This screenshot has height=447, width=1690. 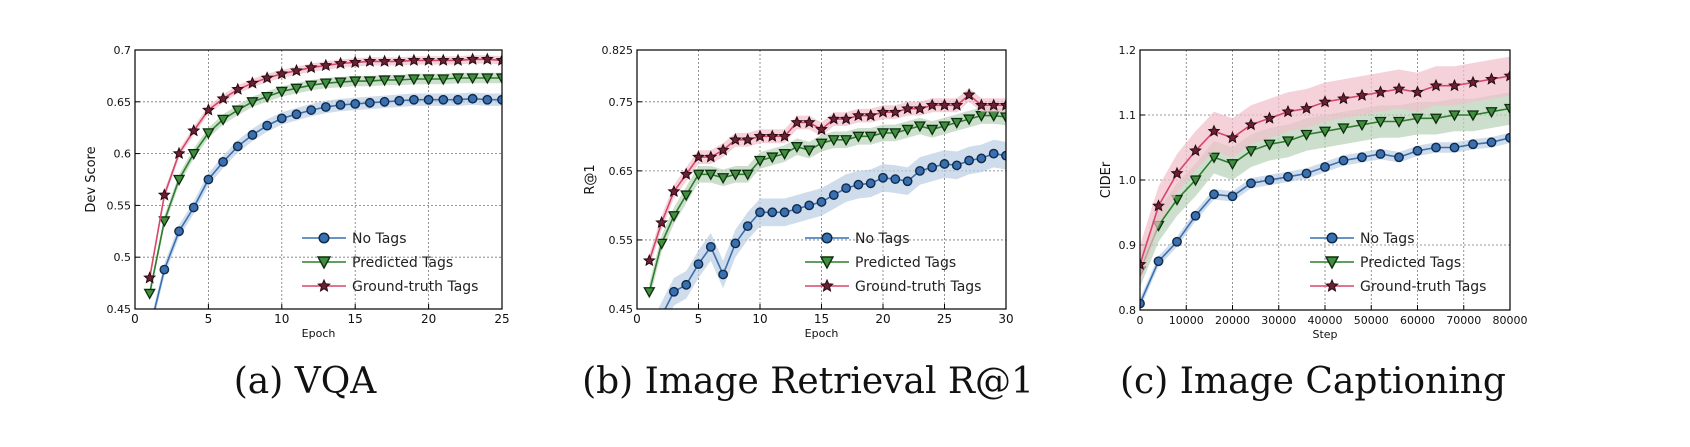 What do you see at coordinates (1463, 320) in the screenshot?
I see `x-tick-label: 70000` at bounding box center [1463, 320].